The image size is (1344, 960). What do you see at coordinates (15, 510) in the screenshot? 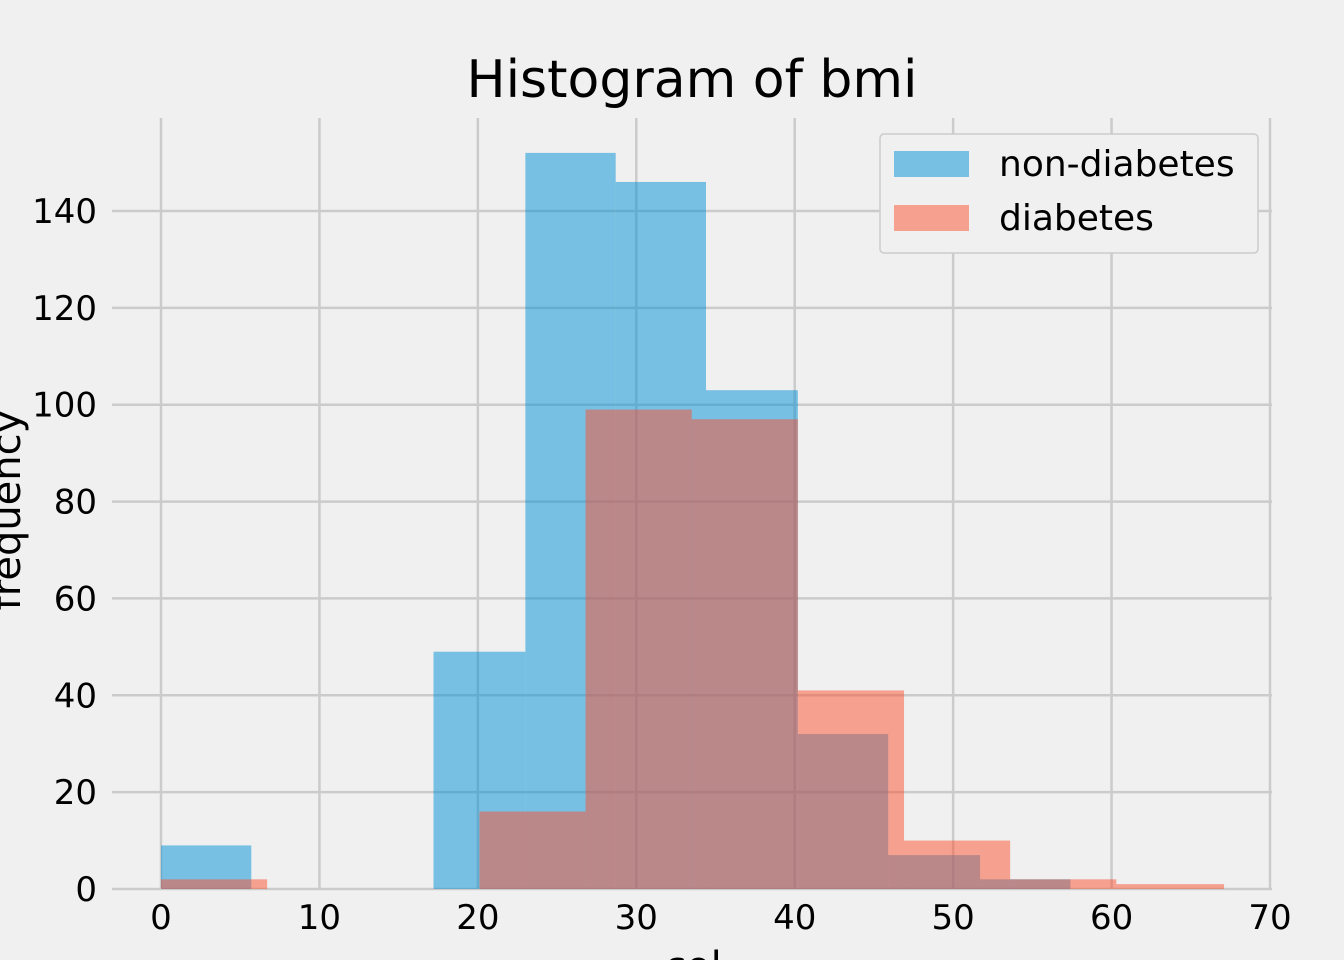
I see `y-axis-label: frequency` at bounding box center [15, 510].